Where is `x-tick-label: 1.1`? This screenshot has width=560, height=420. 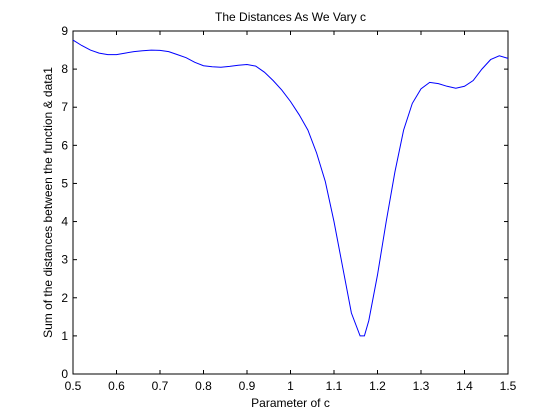
x-tick-label: 1.1 is located at coordinates (334, 386).